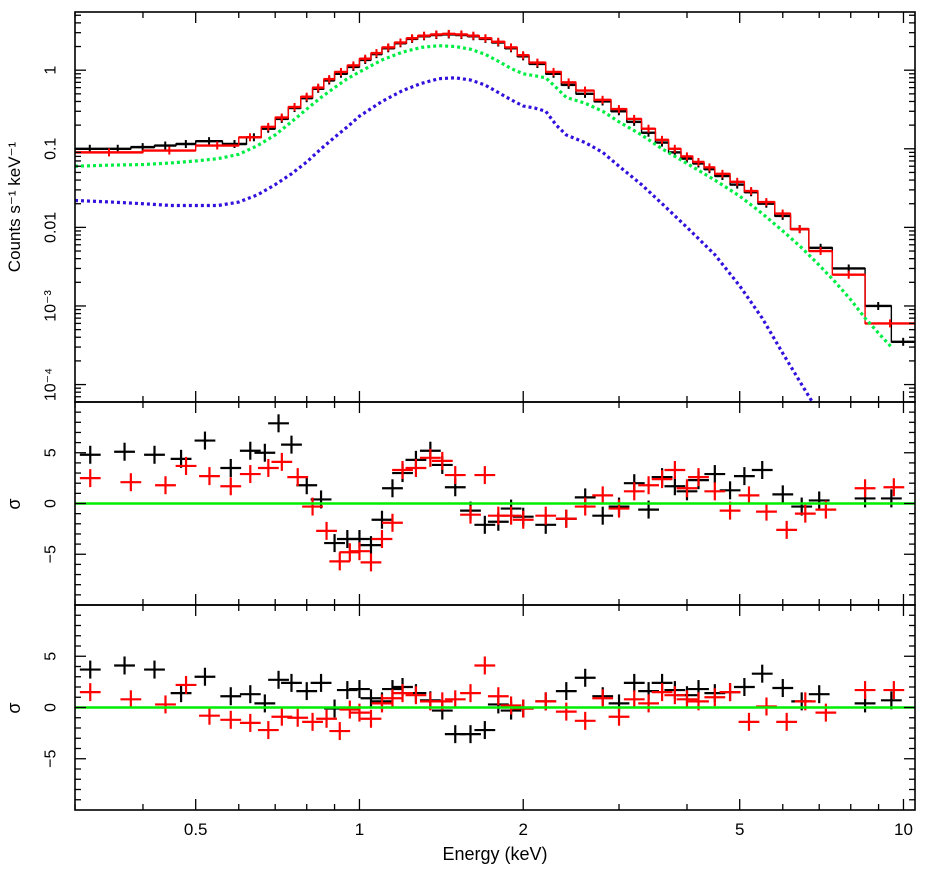 This screenshot has height=870, width=925. Describe the element at coordinates (51, 149) in the screenshot. I see `y-tick-label: 0.1` at that location.